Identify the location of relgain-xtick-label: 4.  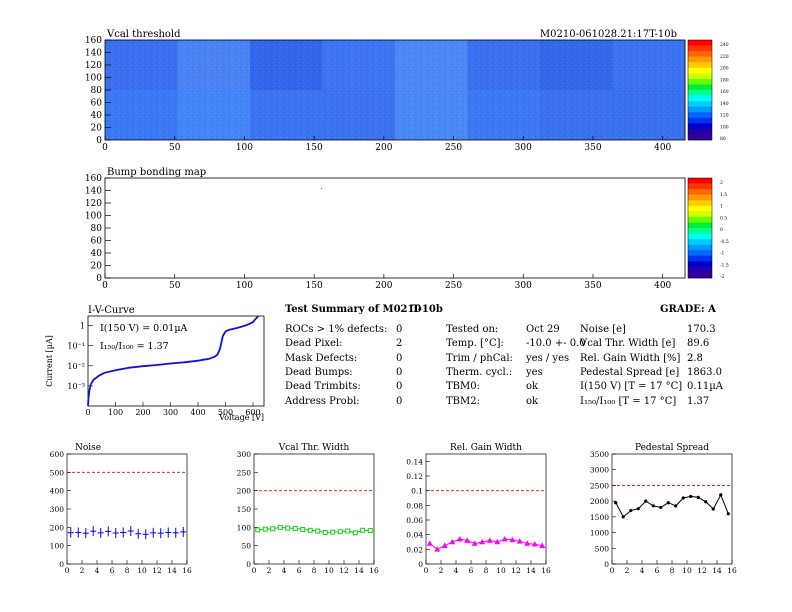
(456, 570).